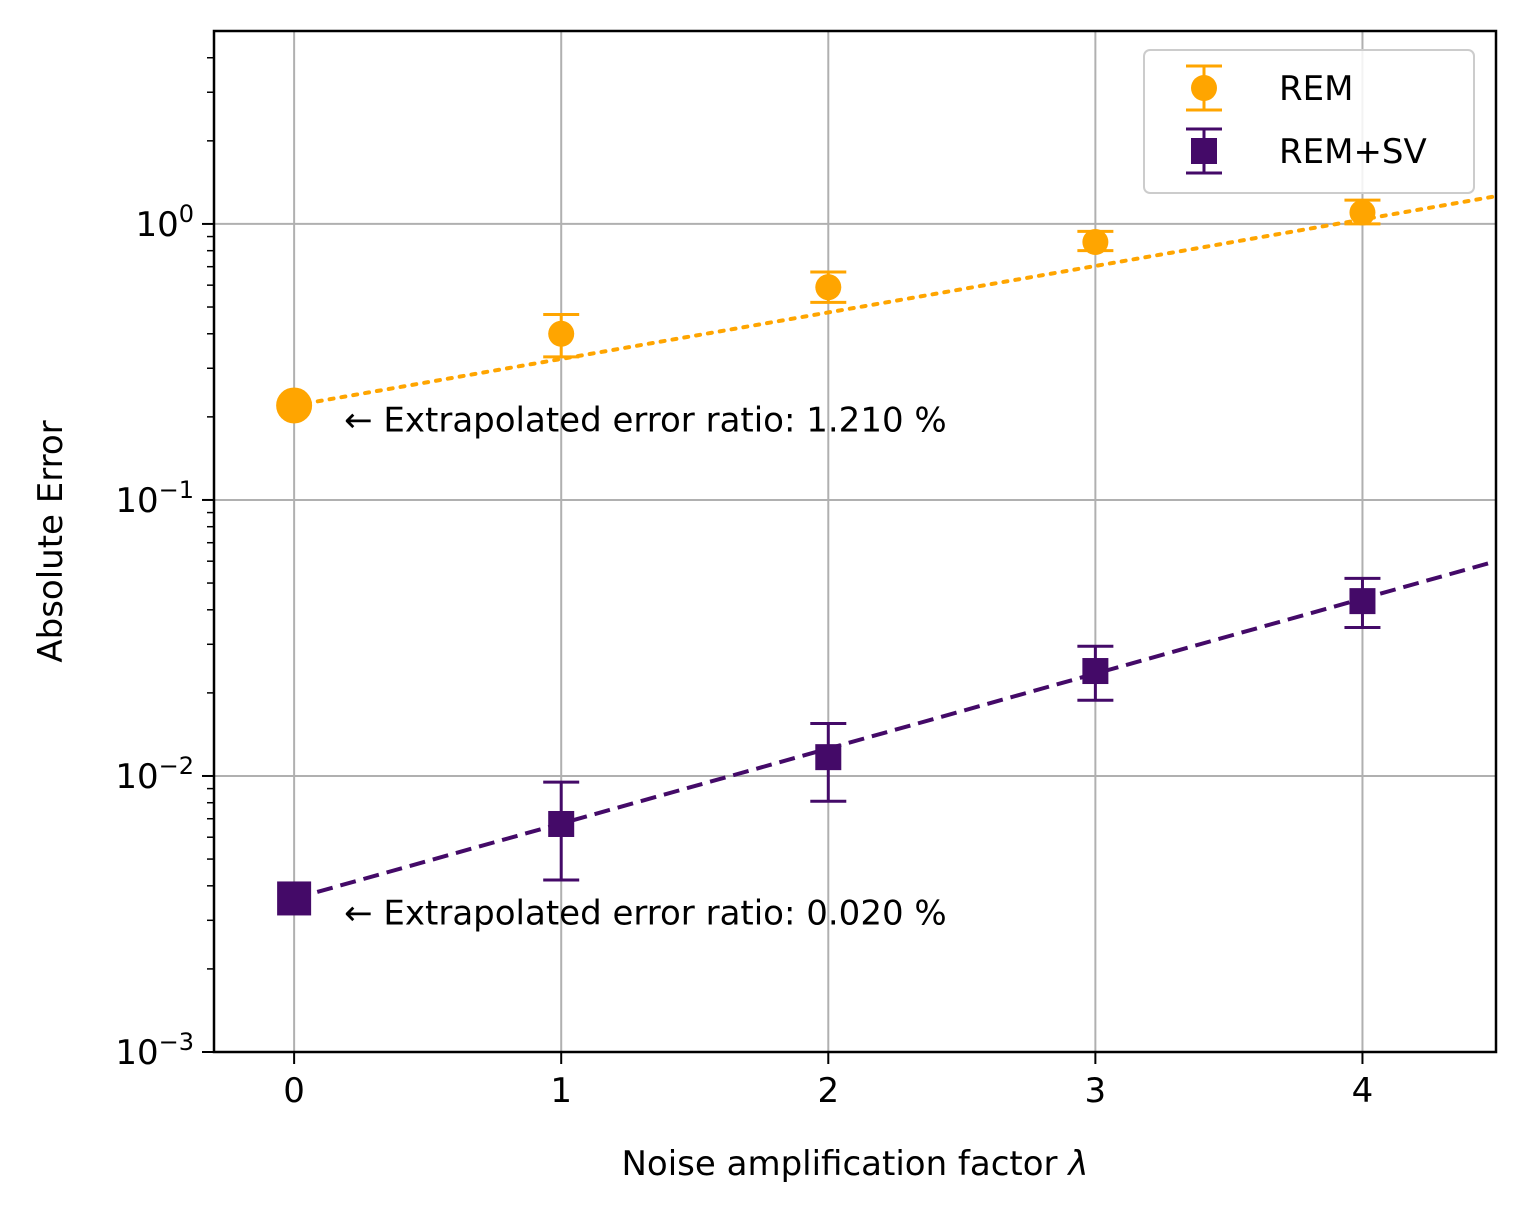 The height and width of the screenshot is (1216, 1525). What do you see at coordinates (1077, 1164) in the screenshot?
I see `x-axis-label-symbol: λ` at bounding box center [1077, 1164].